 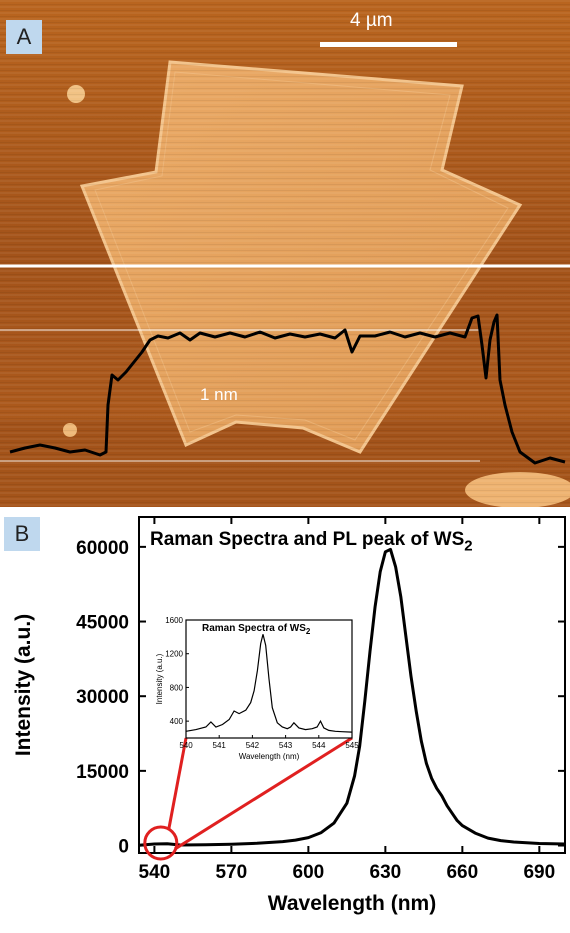 I want to click on scale-bar, so click(x=388, y=44).